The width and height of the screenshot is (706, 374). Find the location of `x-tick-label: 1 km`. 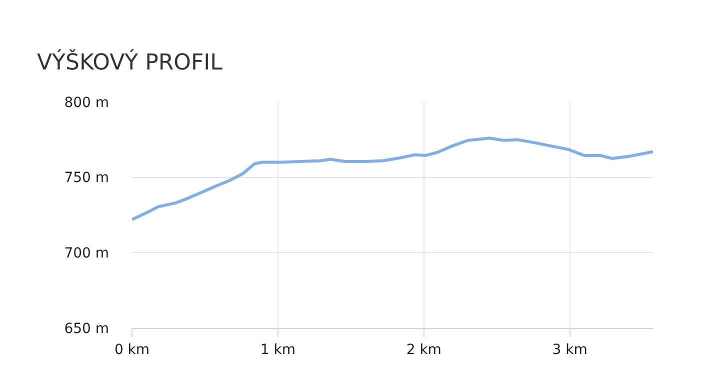

x-tick-label: 1 km is located at coordinates (278, 350).